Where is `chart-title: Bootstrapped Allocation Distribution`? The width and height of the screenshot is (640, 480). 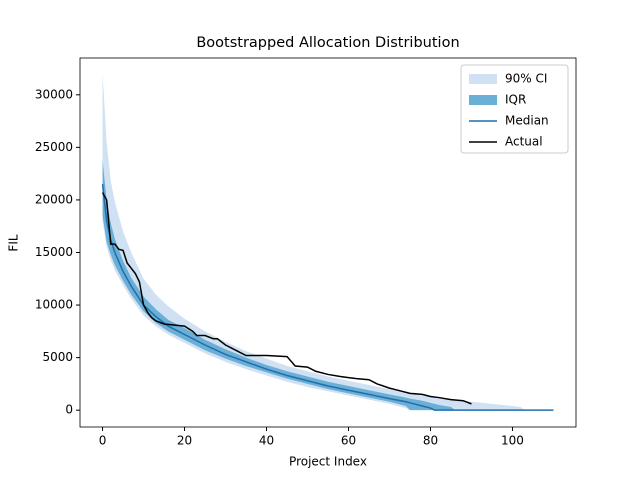 chart-title: Bootstrapped Allocation Distribution is located at coordinates (327, 43).